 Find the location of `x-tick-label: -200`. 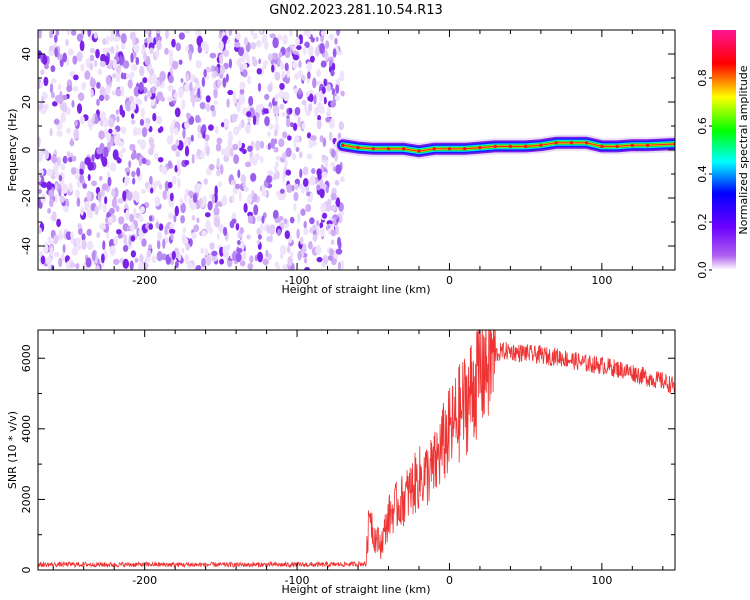

x-tick-label: -200 is located at coordinates (144, 580).